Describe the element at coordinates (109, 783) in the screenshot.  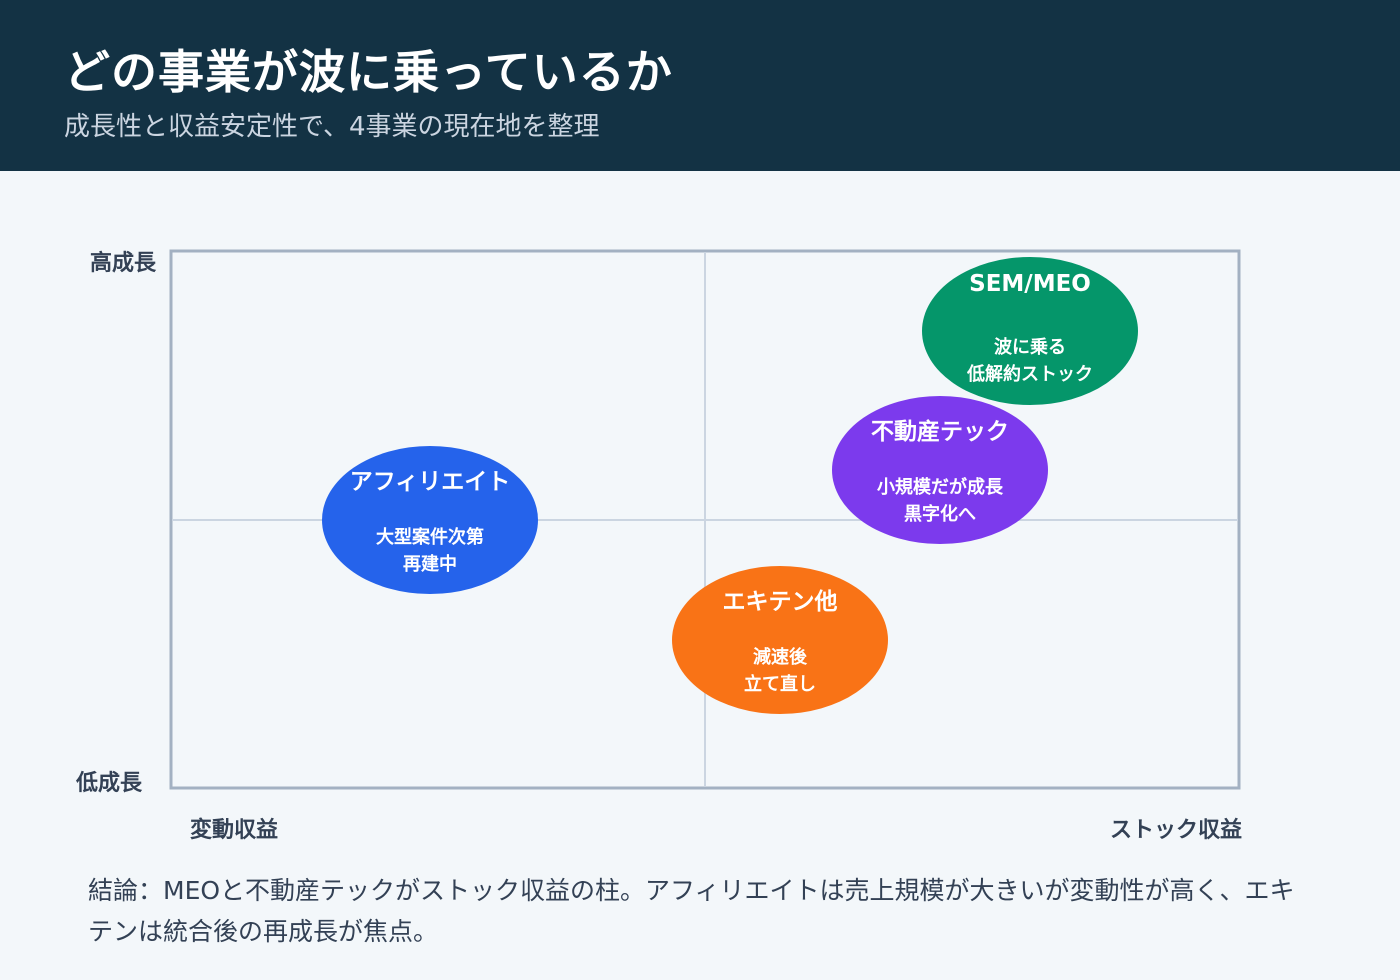
I see `y-axis-low-label: 低成長` at that location.